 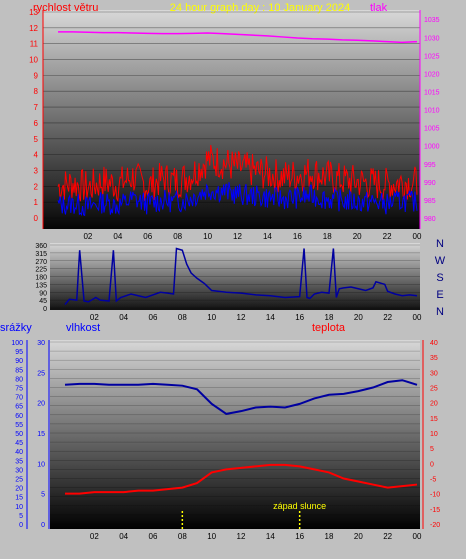 What do you see at coordinates (83, 328) in the screenshot?
I see `humidity-axis-title: vlhkost` at bounding box center [83, 328].